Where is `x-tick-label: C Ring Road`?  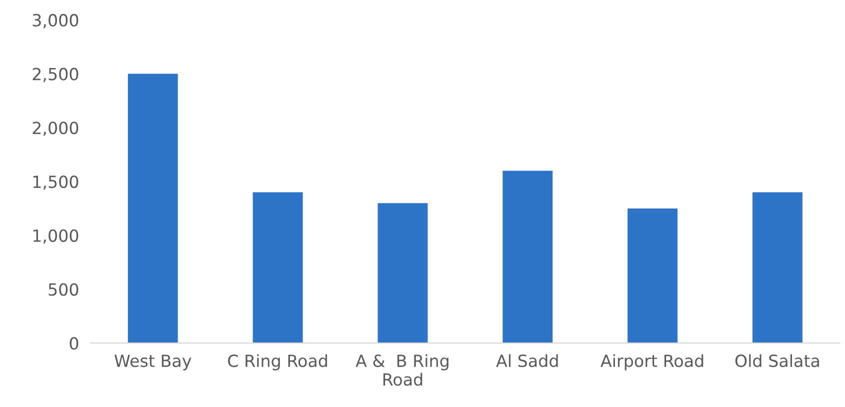
x-tick-label: C Ring Road is located at coordinates (277, 362).